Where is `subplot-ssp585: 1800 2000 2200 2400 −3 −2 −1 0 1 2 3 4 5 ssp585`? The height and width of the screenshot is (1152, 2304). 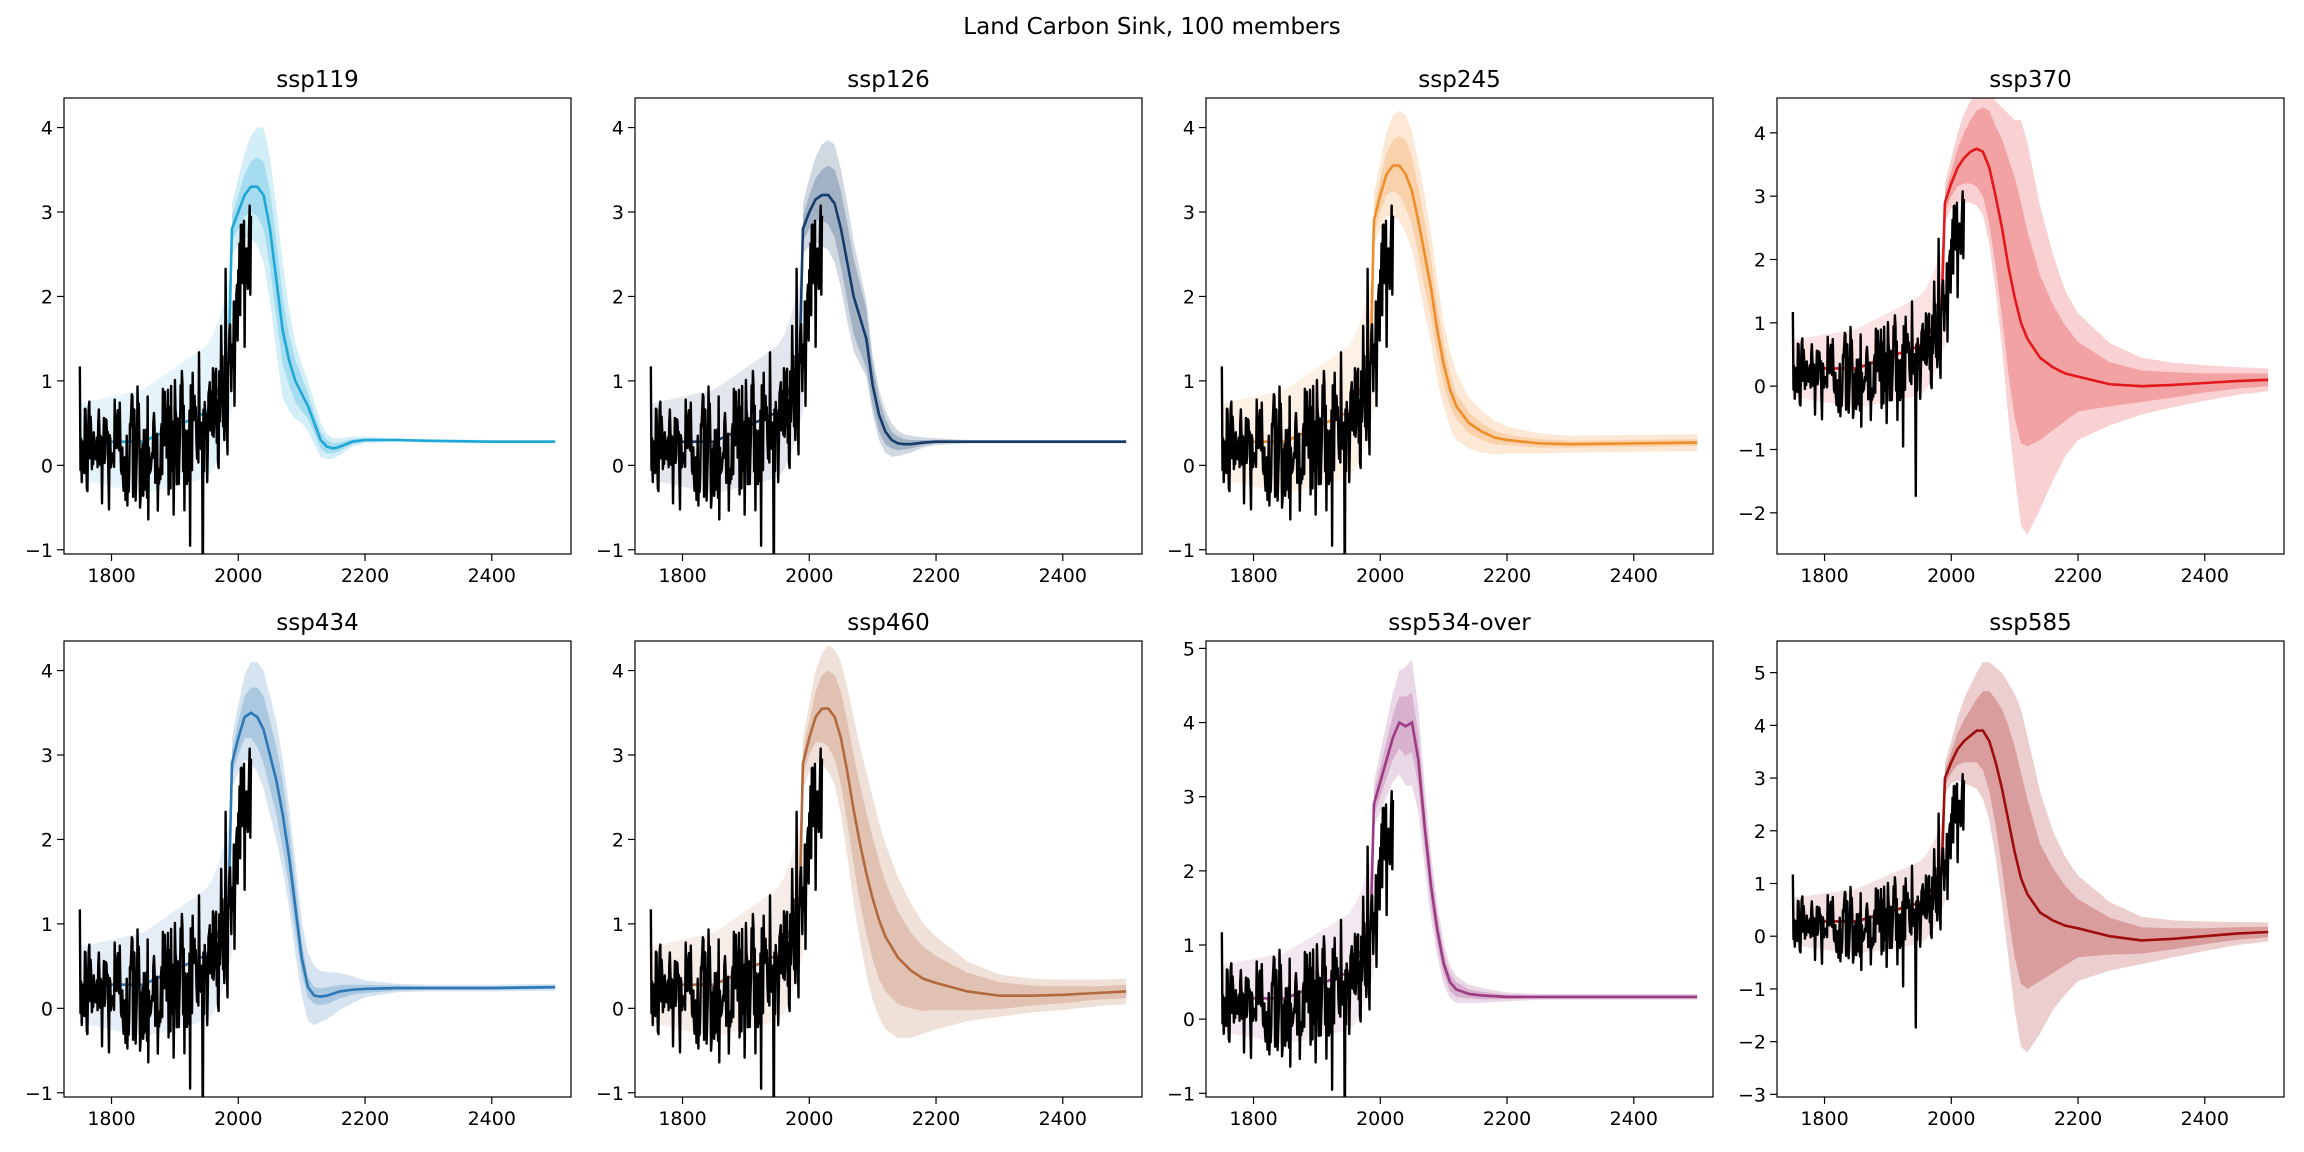
subplot-ssp585: 1800 2000 2200 2400 −3 −2 −1 0 1 2 3 4 5 ssp585 is located at coordinates (2011, 870).